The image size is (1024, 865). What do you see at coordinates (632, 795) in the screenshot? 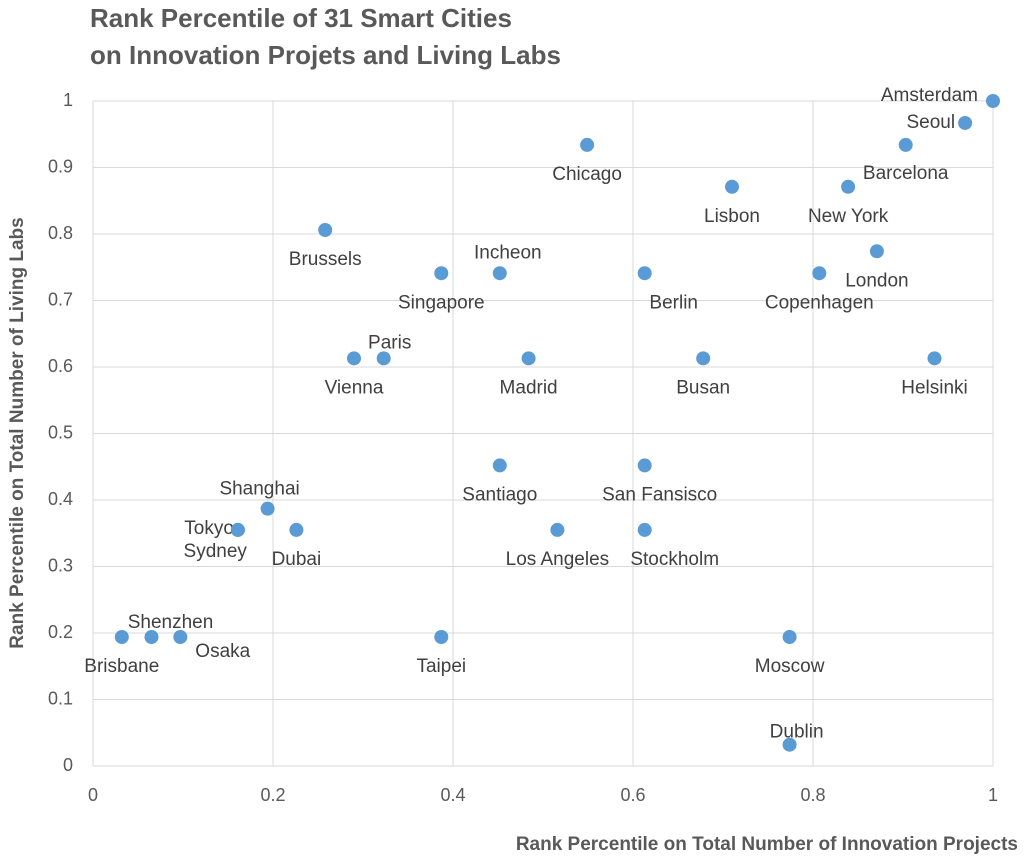
I see `x-tick-label: 0.6` at bounding box center [632, 795].